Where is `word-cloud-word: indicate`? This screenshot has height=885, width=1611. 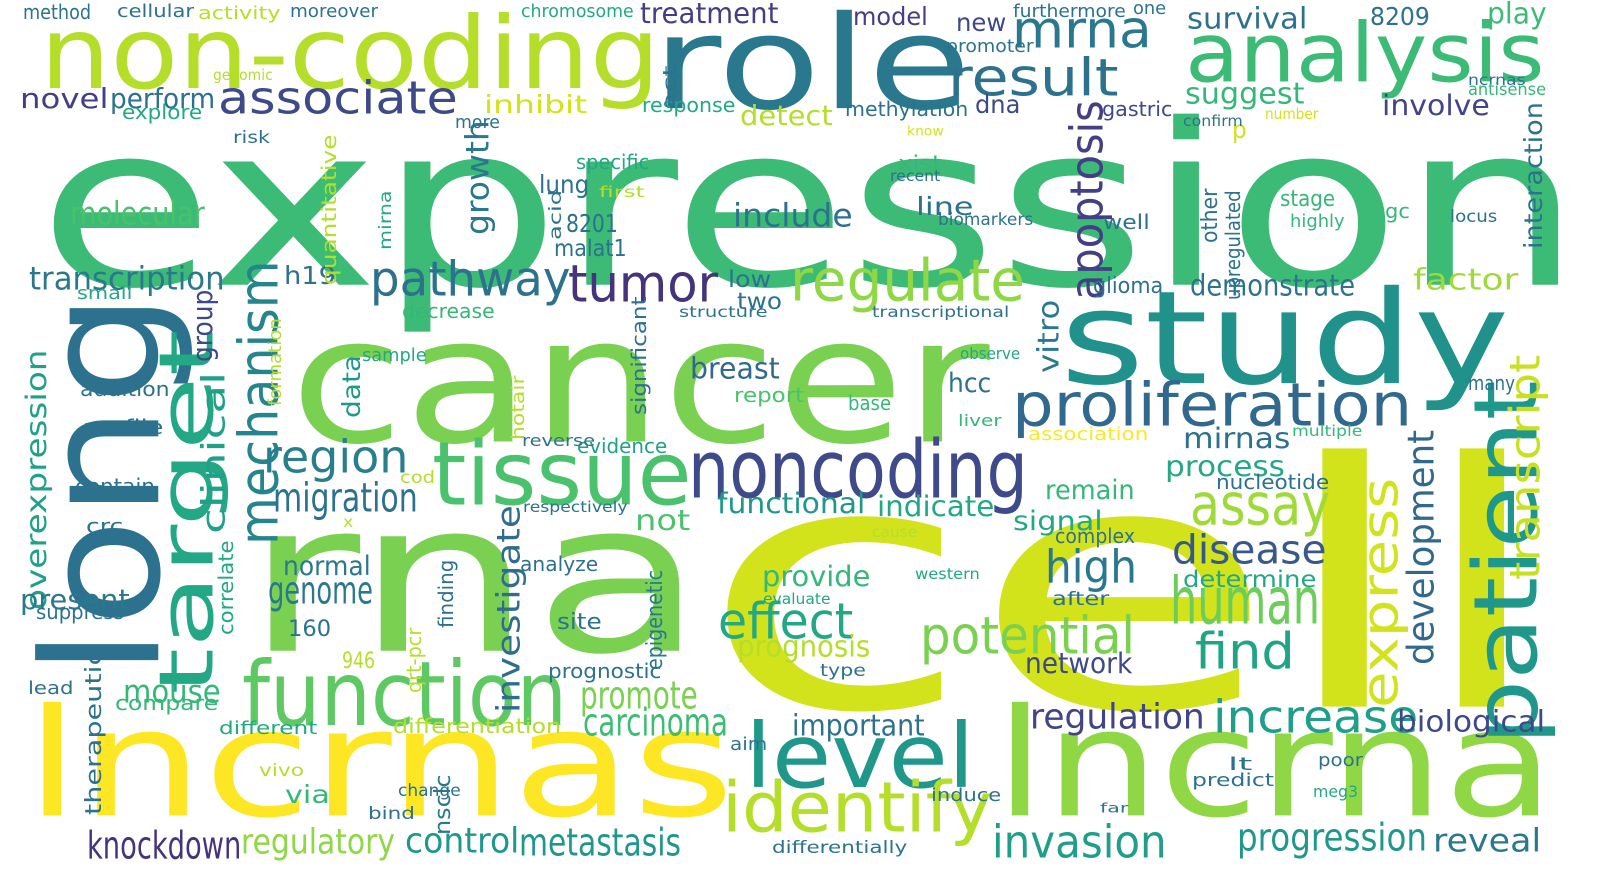 word-cloud-word: indicate is located at coordinates (936, 506).